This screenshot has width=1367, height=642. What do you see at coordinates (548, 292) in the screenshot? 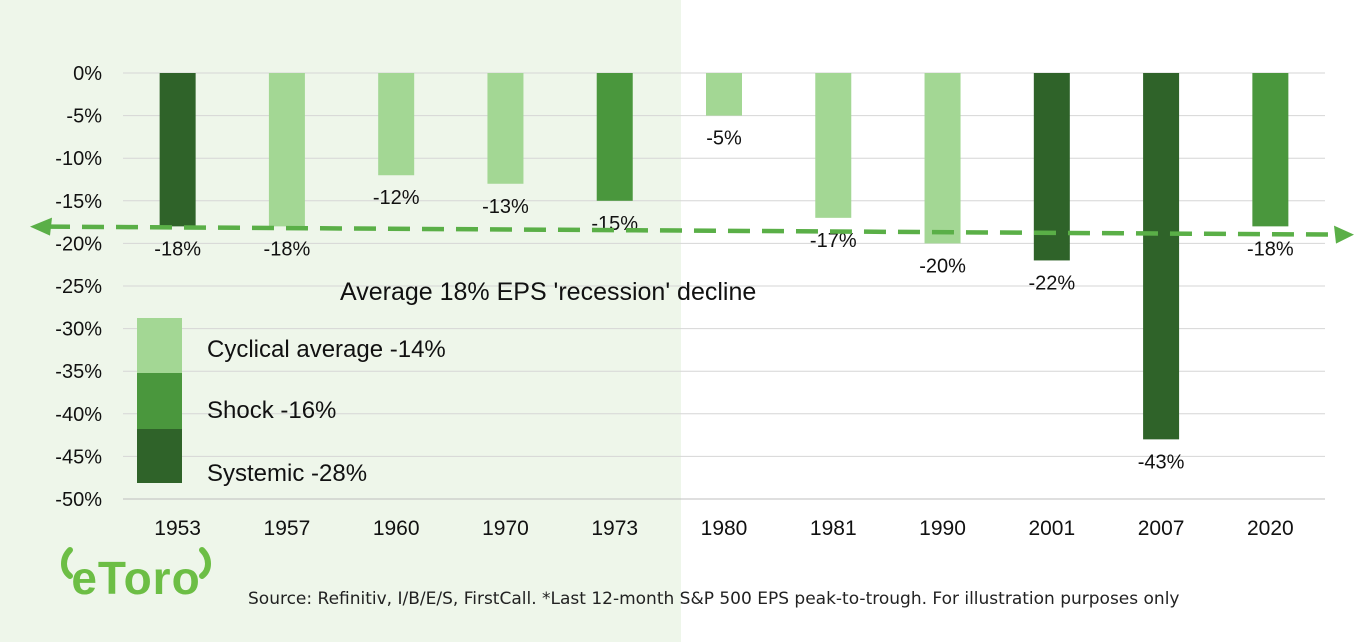
I see `average-line-label: Average 18% EPS 'recession' decline` at bounding box center [548, 292].